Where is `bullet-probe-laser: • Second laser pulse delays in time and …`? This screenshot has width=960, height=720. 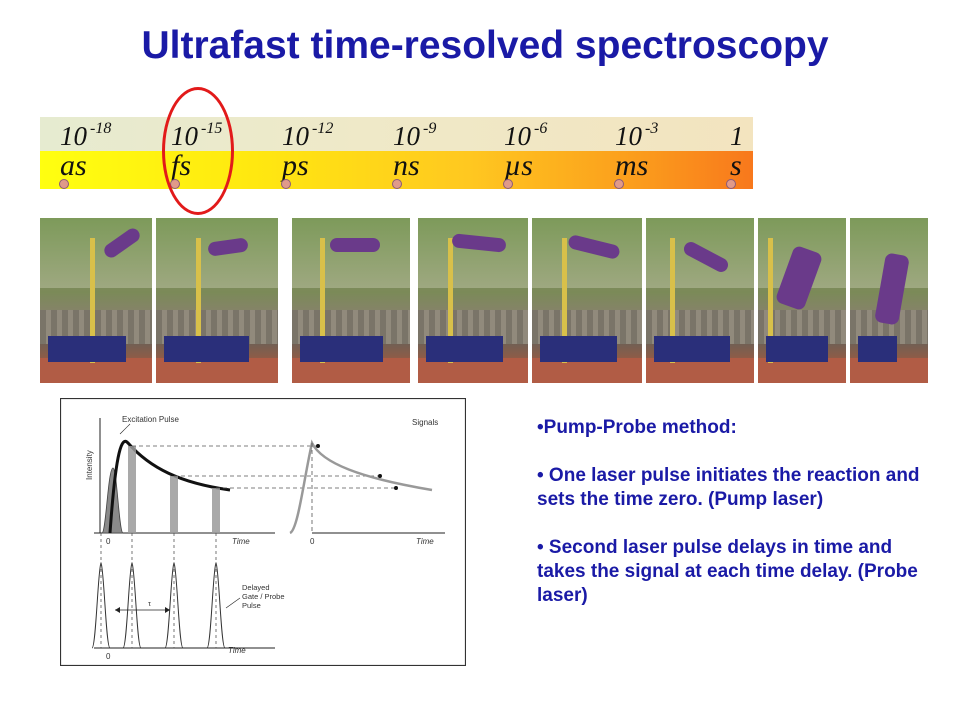 bullet-probe-laser: • Second laser pulse delays in time and … is located at coordinates (727, 571).